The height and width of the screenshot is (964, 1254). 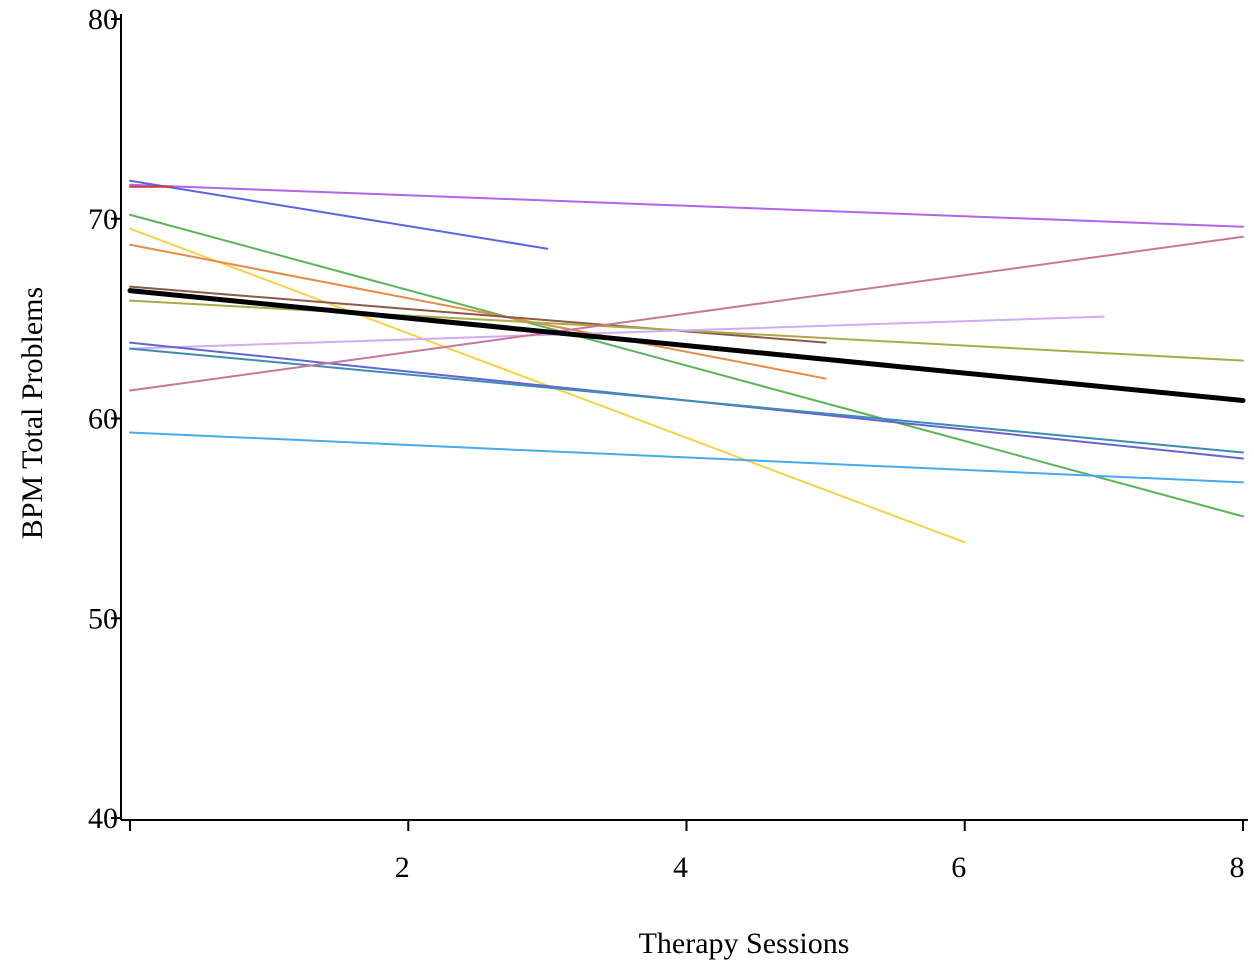 I want to click on x-tick-label: 4, so click(x=680, y=867).